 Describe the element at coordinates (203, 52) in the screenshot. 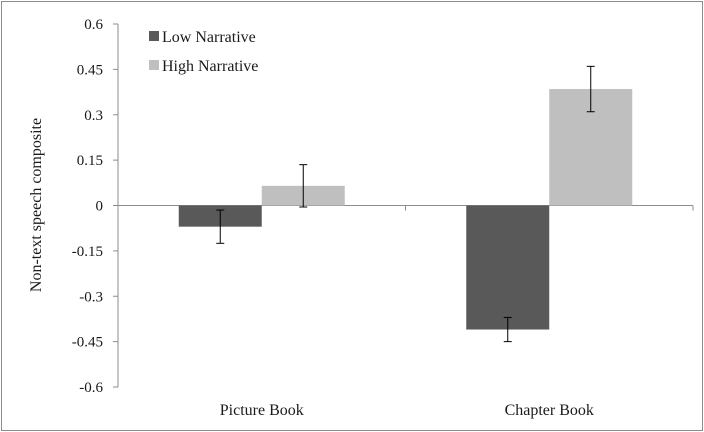

I see `legend: Low Narrative High Narrative` at that location.